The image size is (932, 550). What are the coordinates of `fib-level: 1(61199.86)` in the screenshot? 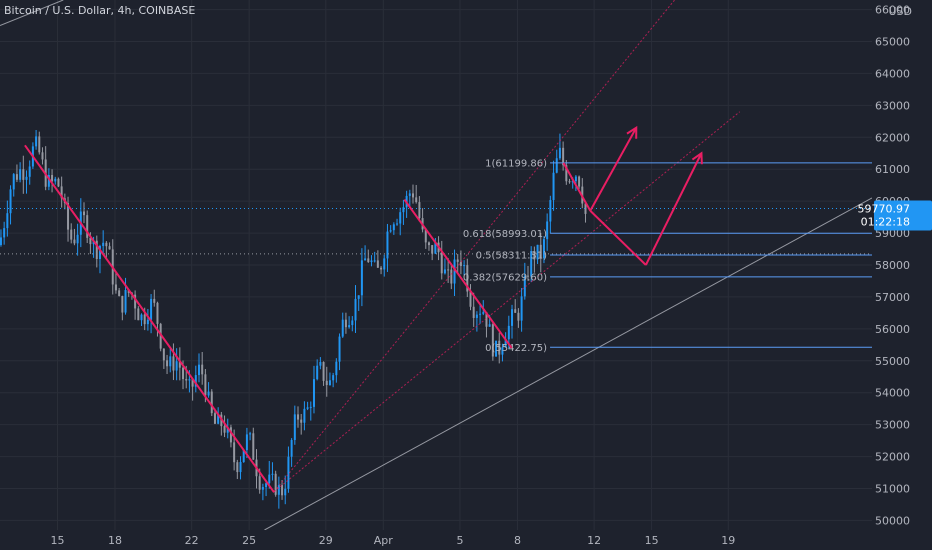 It's located at (678, 163).